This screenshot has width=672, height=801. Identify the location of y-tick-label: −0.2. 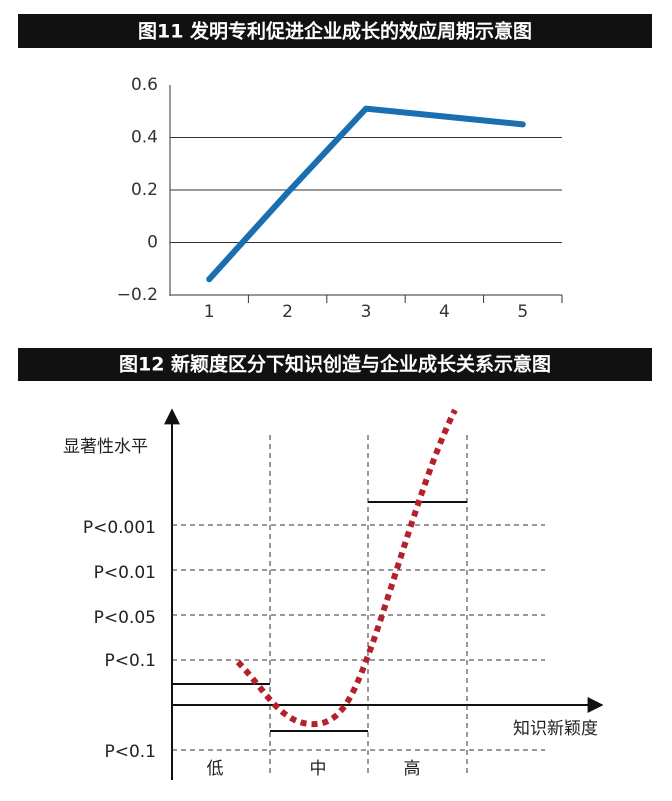
(137, 295).